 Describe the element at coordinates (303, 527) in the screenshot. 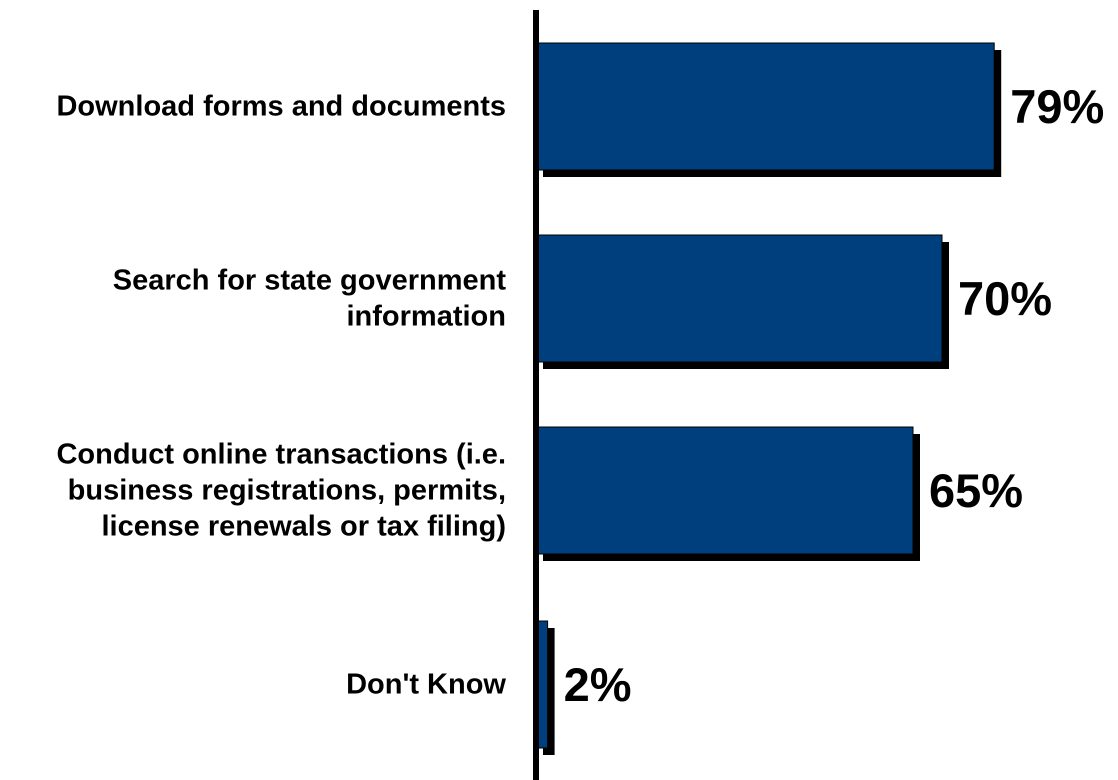

I see `category-label-line: license renewals or tax filing)` at that location.